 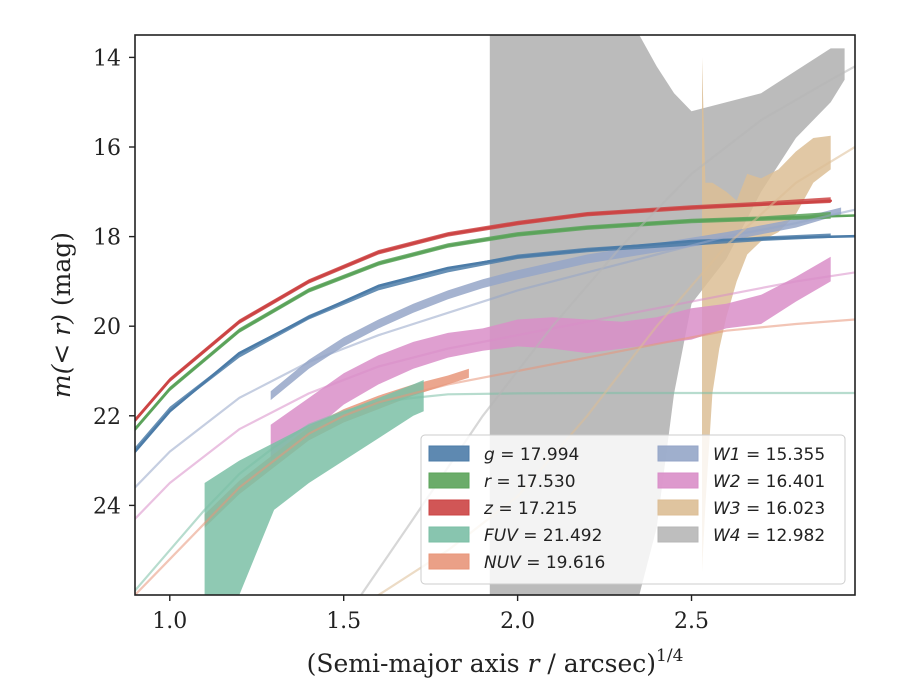 What do you see at coordinates (535, 663) in the screenshot?
I see `x-axis-label-var: r` at bounding box center [535, 663].